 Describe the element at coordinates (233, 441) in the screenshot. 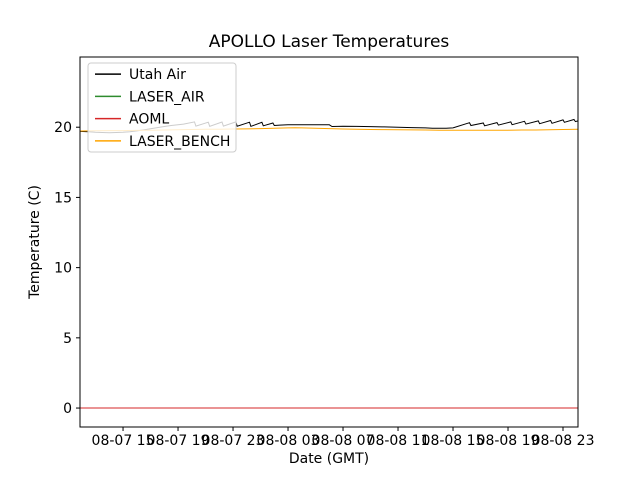

I see `x-tick-label: 08-07 23` at that location.